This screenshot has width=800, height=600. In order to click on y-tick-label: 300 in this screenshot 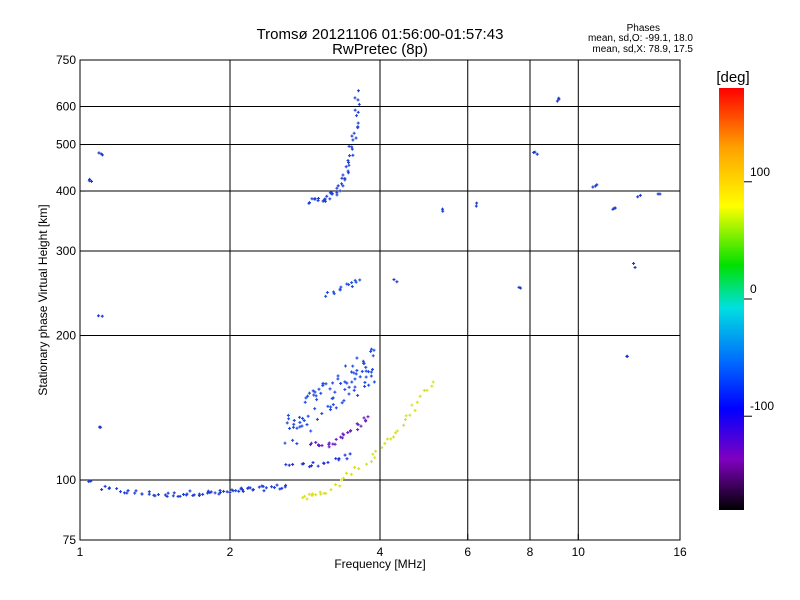, I will do `click(66, 251)`.